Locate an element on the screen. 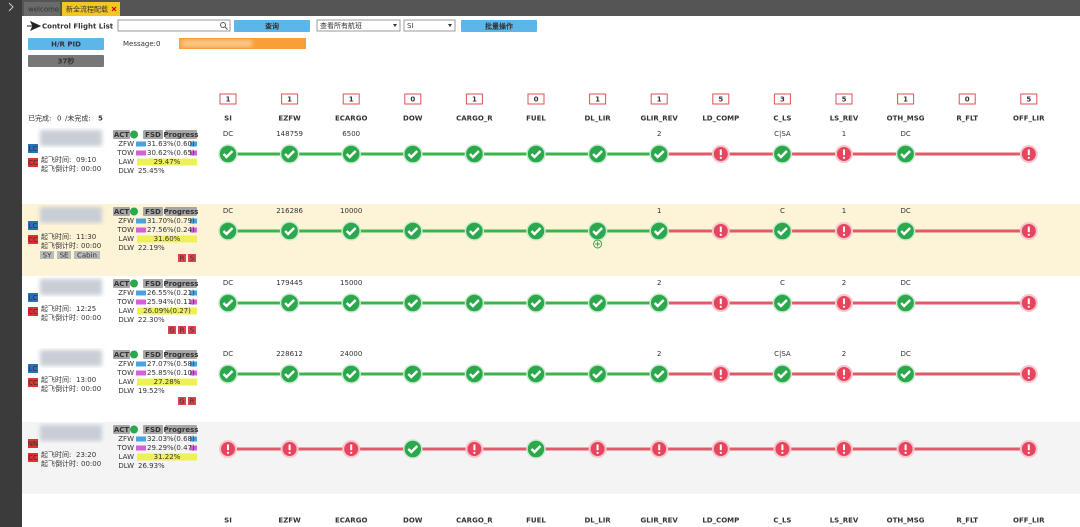  extra-tag-label: SY is located at coordinates (47, 256).